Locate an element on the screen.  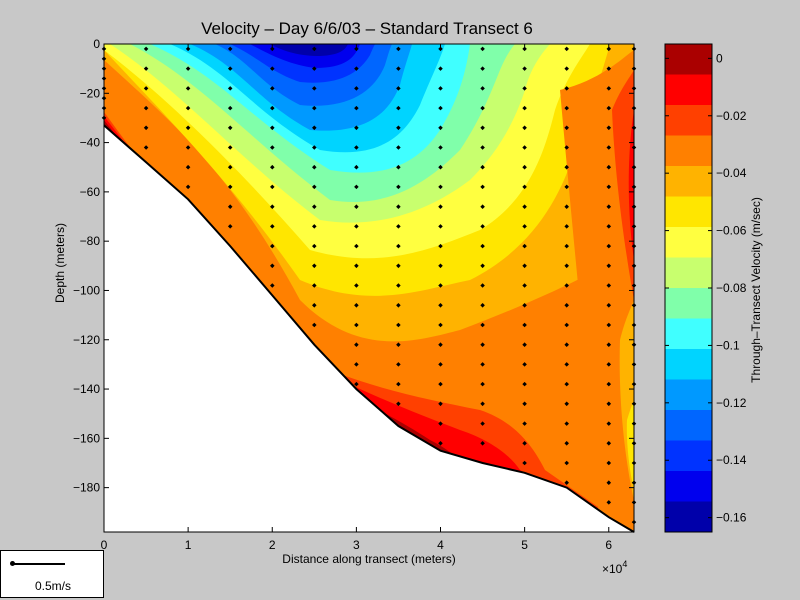
y-tick-label: −20 is located at coordinates (90, 93).